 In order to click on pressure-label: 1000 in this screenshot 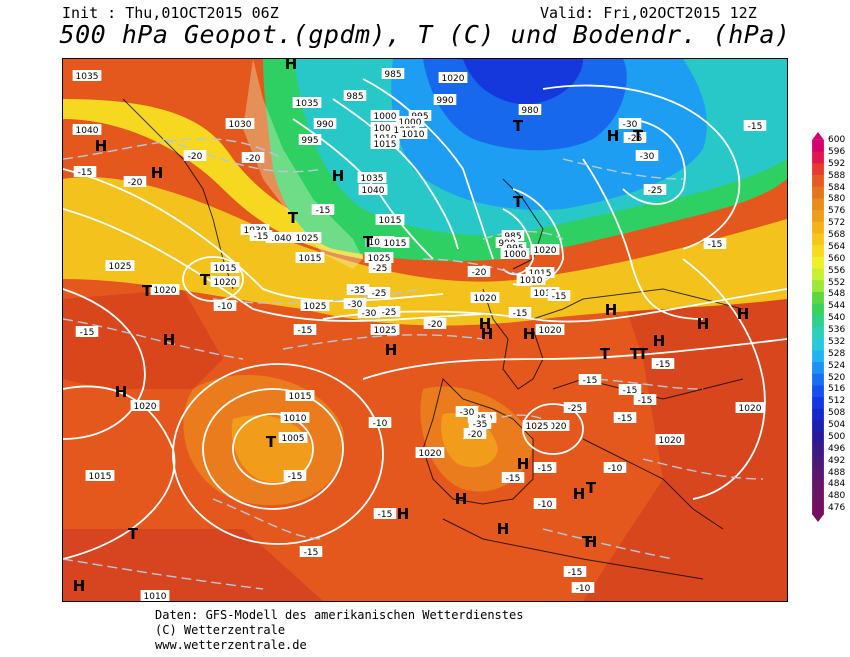, I will do `click(385, 116)`.